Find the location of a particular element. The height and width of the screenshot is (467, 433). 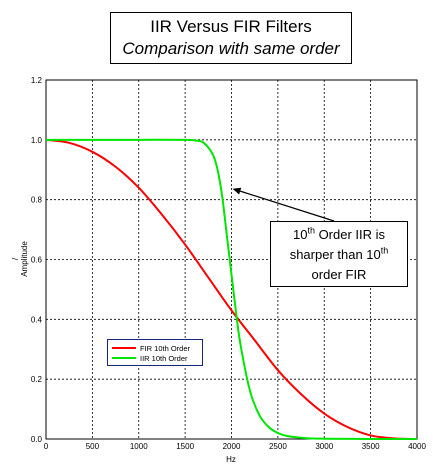

legend-label-fir: FIR 10th Order is located at coordinates (165, 348).